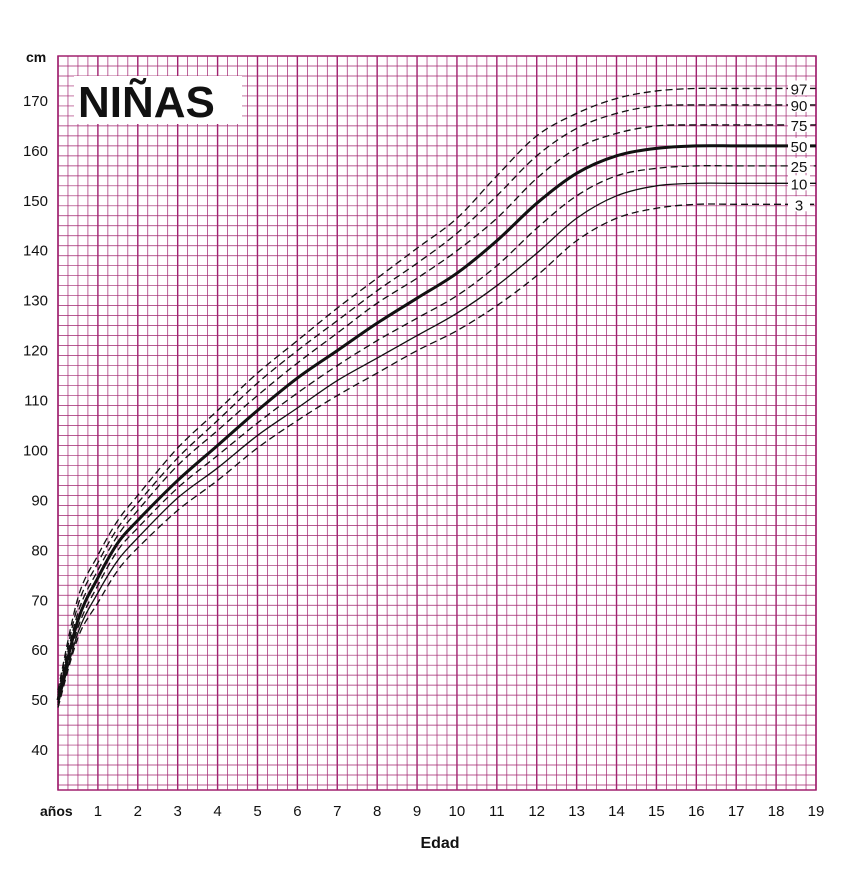  I want to click on y-tick-label: 130, so click(35, 301).